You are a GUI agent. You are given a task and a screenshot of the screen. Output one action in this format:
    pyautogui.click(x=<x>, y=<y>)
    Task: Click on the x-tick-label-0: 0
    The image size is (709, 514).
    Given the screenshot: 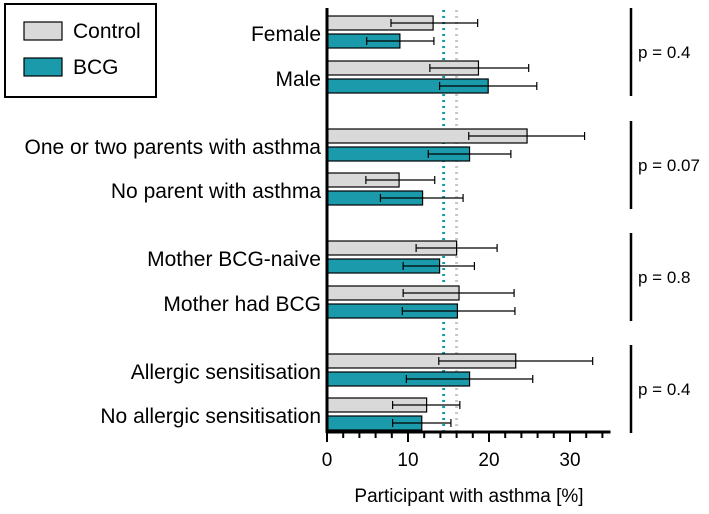 What is the action you would take?
    pyautogui.click(x=327, y=460)
    